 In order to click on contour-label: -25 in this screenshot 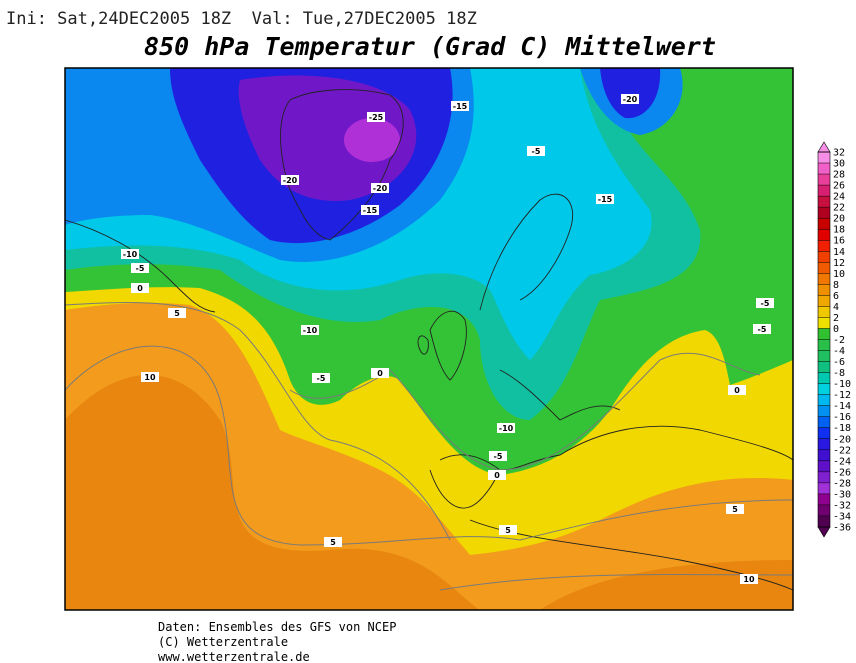, I will do `click(376, 117)`.